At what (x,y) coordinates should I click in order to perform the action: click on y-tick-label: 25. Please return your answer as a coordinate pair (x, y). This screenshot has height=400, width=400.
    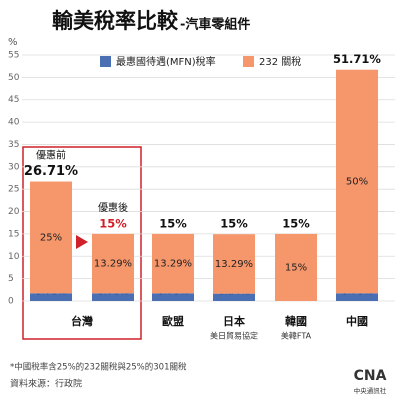
    Looking at the image, I should click on (13, 190).